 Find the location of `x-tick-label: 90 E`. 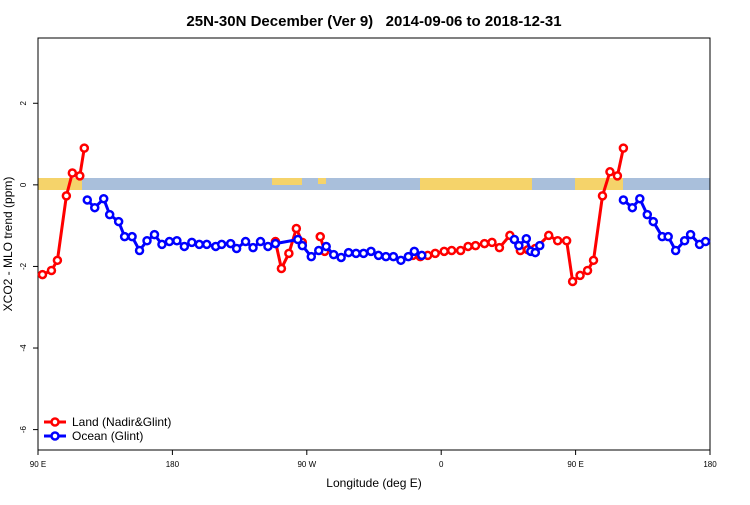

x-tick-label: 90 E is located at coordinates (575, 464).